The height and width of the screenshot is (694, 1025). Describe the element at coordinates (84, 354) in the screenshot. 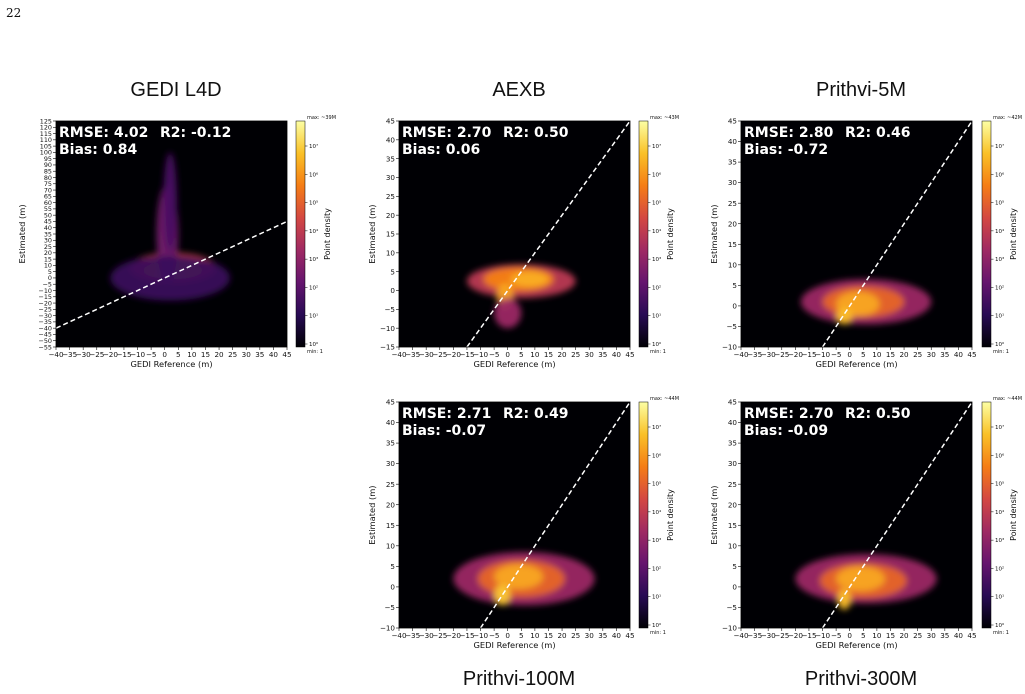

I see `x-tick-label: −30` at that location.